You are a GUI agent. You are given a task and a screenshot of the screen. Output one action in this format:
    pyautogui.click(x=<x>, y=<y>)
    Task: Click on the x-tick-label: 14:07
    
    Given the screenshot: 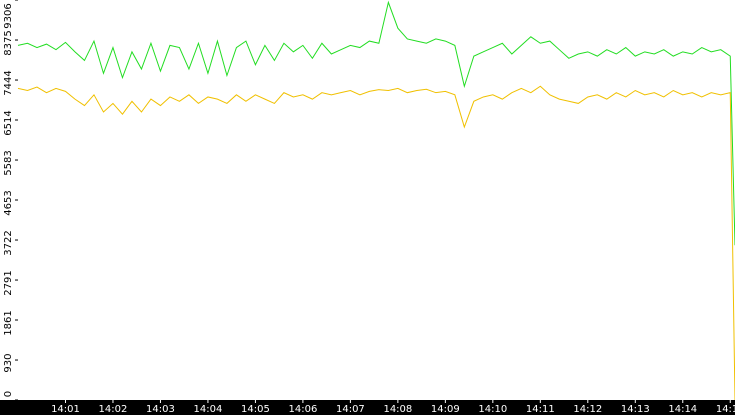 What is the action you would take?
    pyautogui.click(x=350, y=409)
    